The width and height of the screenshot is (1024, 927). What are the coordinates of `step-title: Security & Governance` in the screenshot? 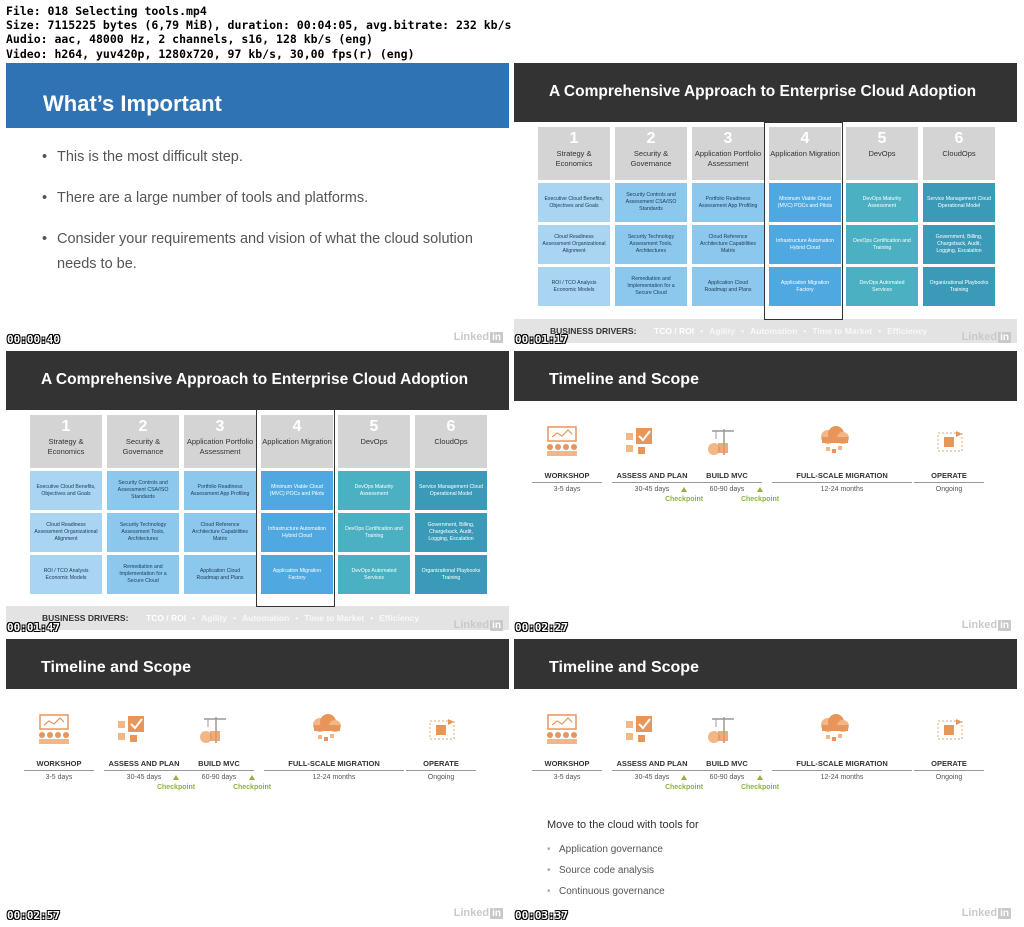 It's located at (143, 446).